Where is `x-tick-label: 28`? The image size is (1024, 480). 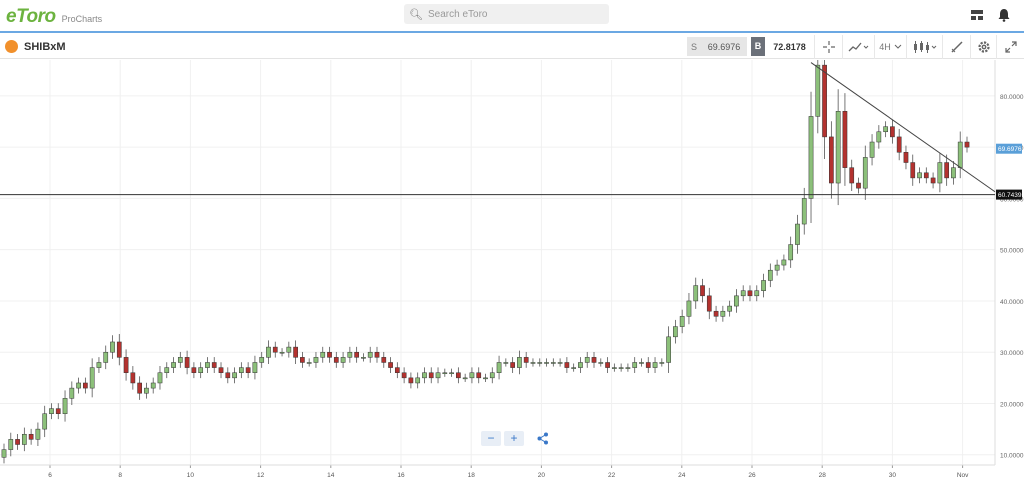
x-tick-label: 28 is located at coordinates (823, 475).